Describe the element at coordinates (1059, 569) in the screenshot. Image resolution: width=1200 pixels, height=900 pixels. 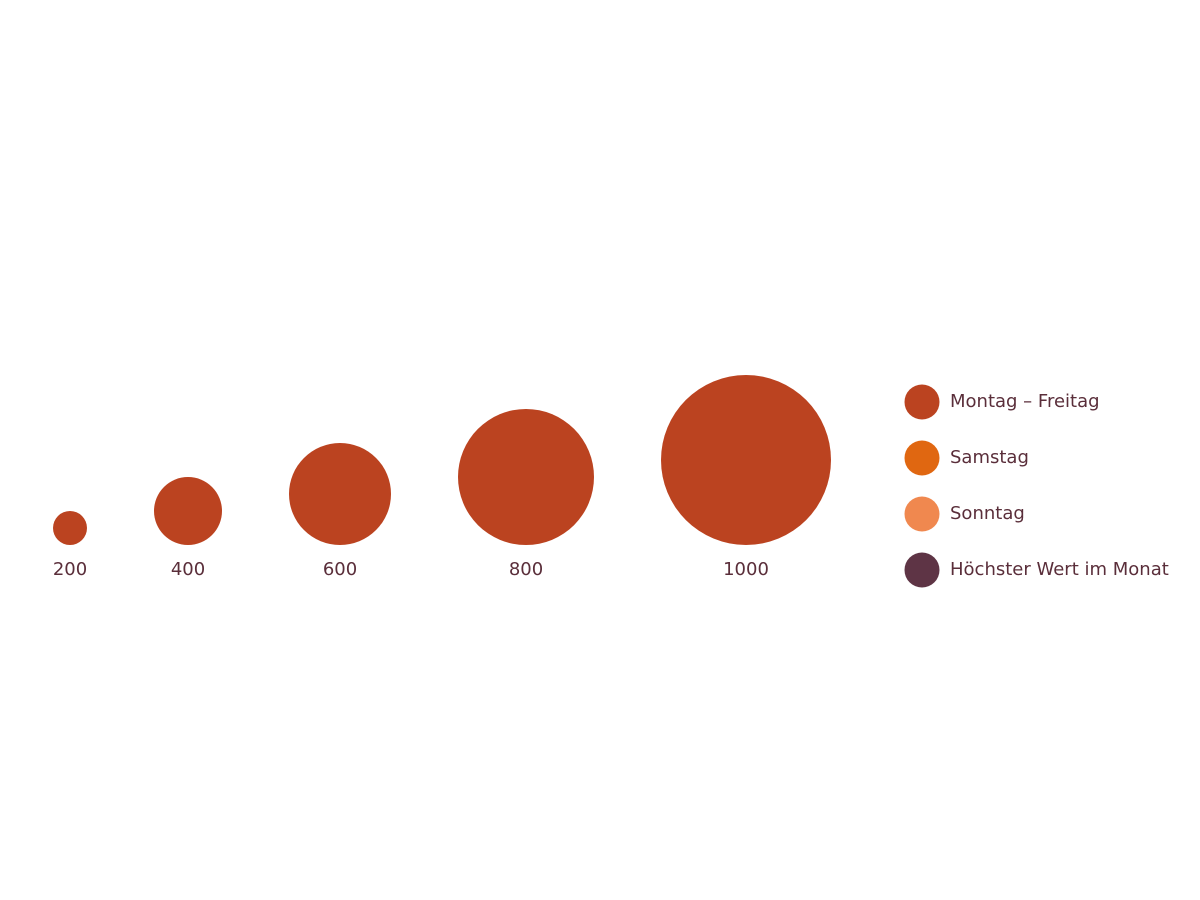
I see `legend-label: Höchster Wert im Monat` at that location.